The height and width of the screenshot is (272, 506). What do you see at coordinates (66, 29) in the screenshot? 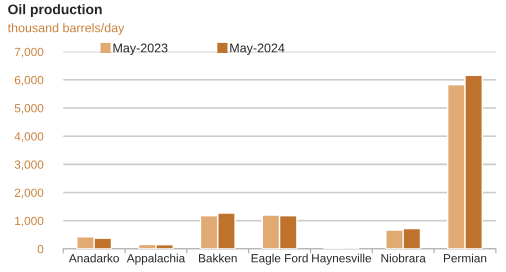
I see `chart-subtitle: thousand barrels/day` at bounding box center [66, 29].